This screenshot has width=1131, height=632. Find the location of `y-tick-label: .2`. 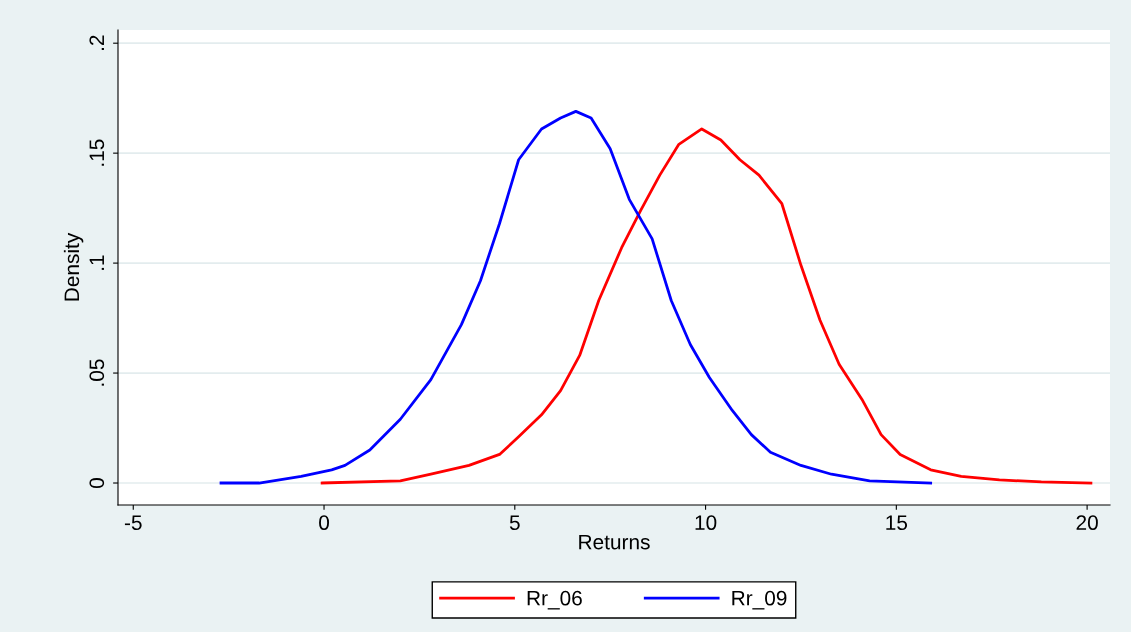

y-tick-label: .2 is located at coordinates (96, 42).